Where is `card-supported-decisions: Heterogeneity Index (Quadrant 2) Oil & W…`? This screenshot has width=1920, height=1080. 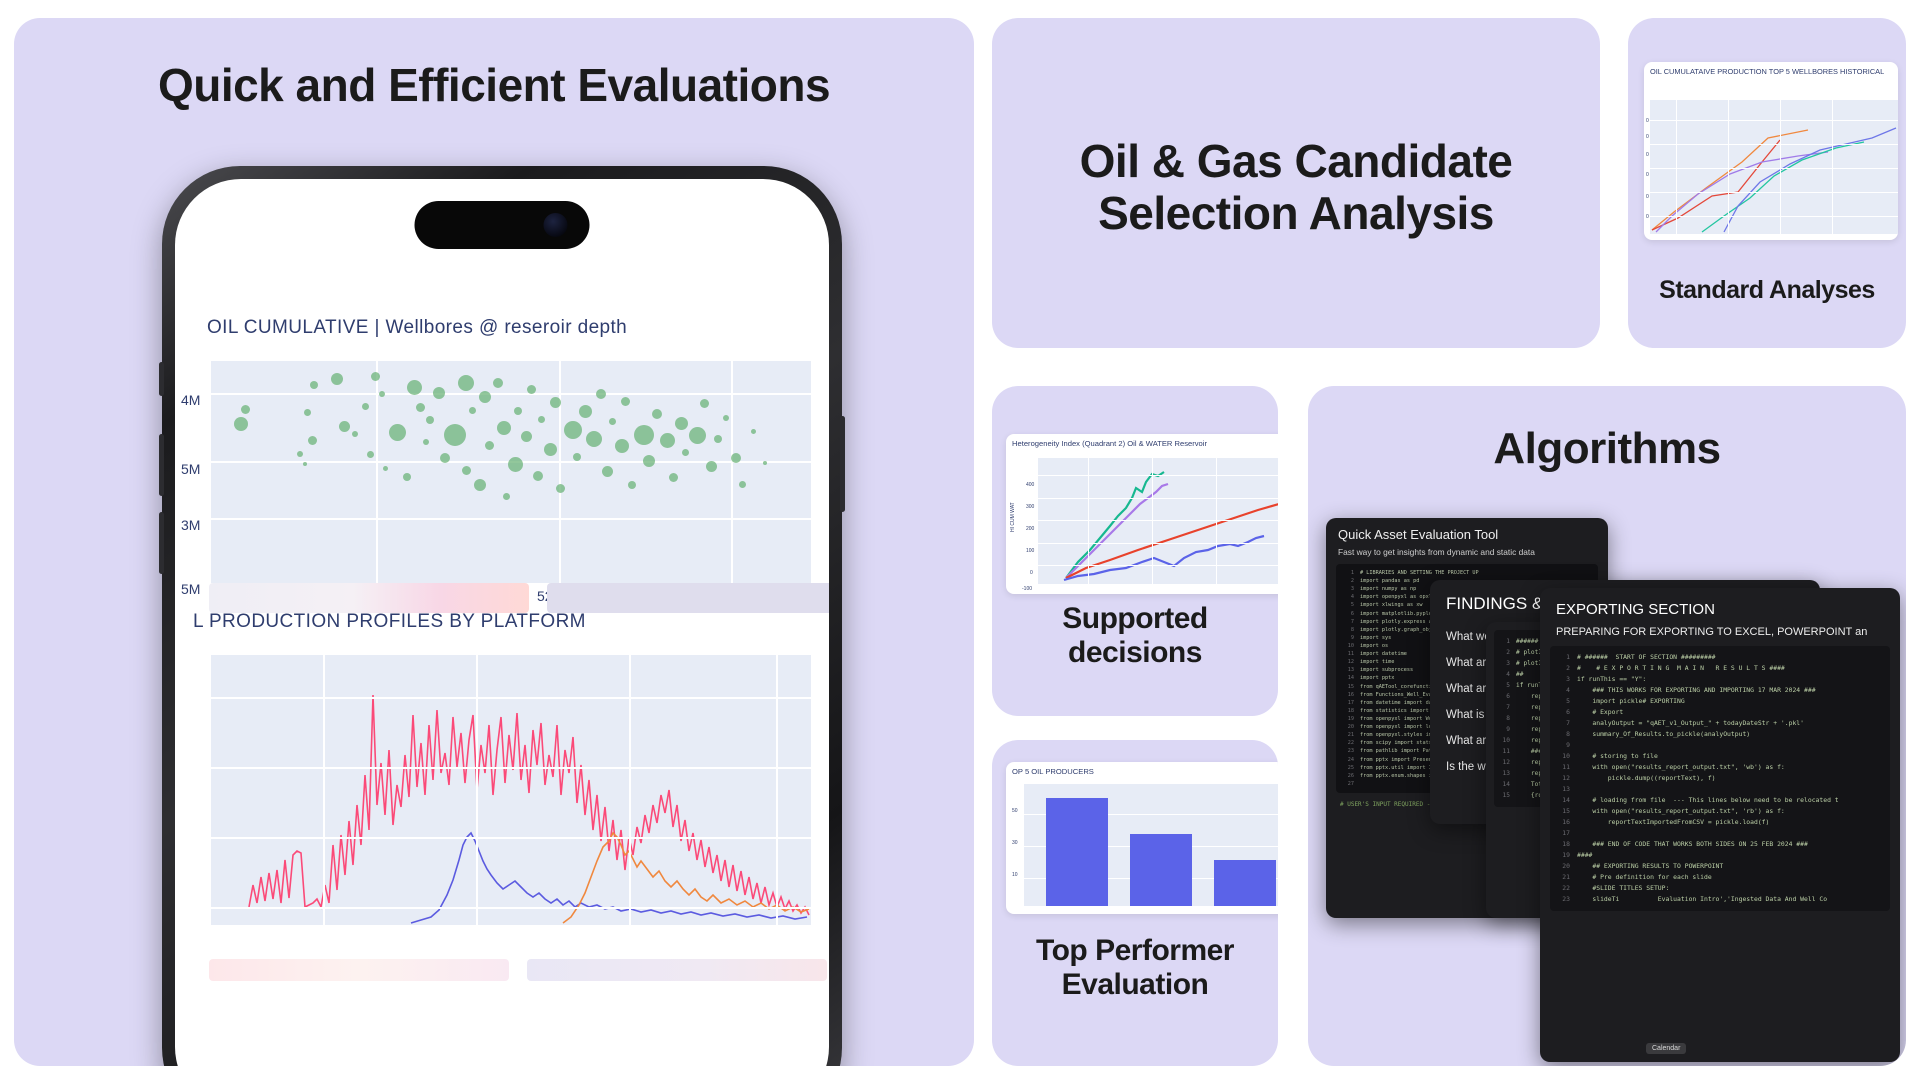 card-supported-decisions: Heterogeneity Index (Quadrant 2) Oil & W… is located at coordinates (1135, 551).